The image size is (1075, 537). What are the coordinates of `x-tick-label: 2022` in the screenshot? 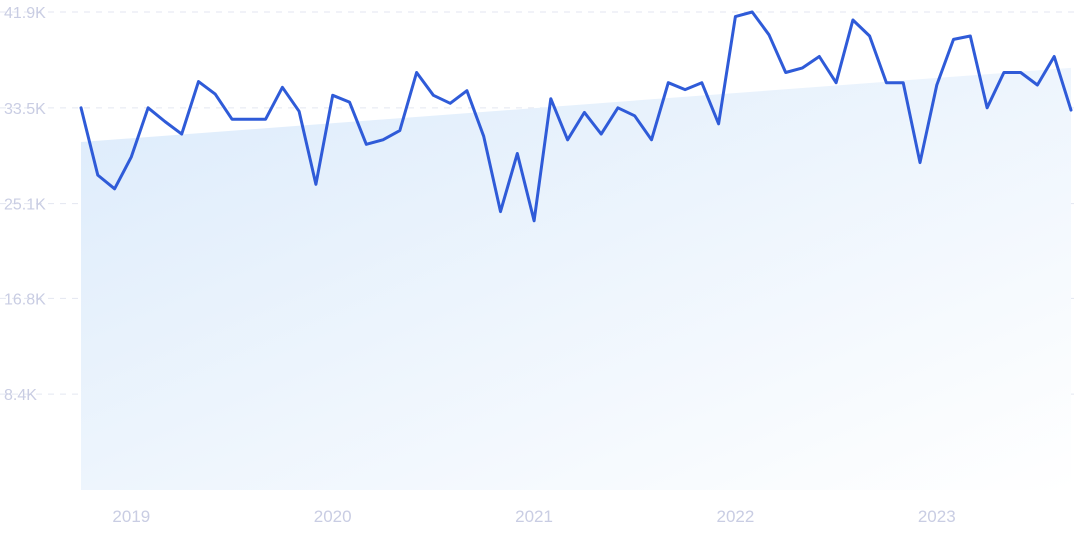 It's located at (735, 516).